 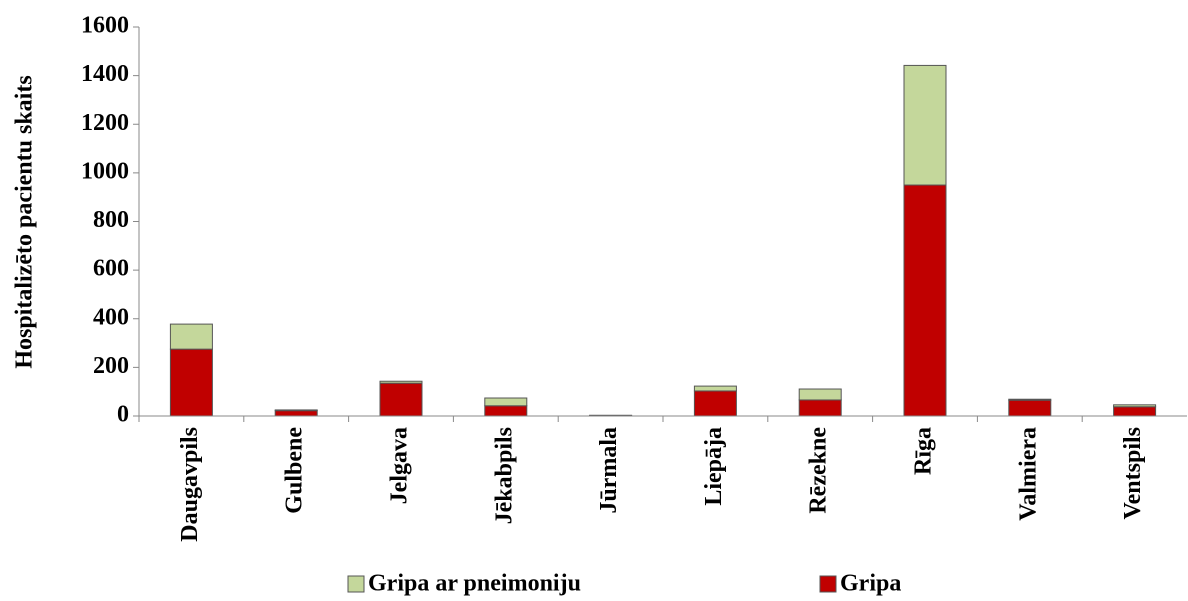 What do you see at coordinates (105, 26) in the screenshot?
I see `y-tick-label: 1600` at bounding box center [105, 26].